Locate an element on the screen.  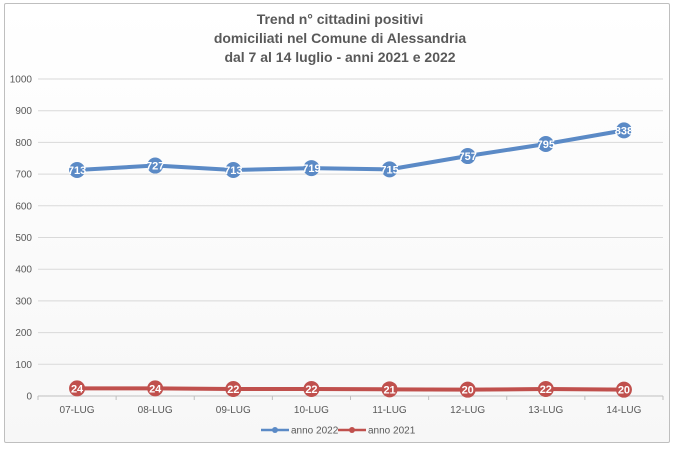
title-line-2: domiciliati nel Comune di Alessandria is located at coordinates (340, 38).